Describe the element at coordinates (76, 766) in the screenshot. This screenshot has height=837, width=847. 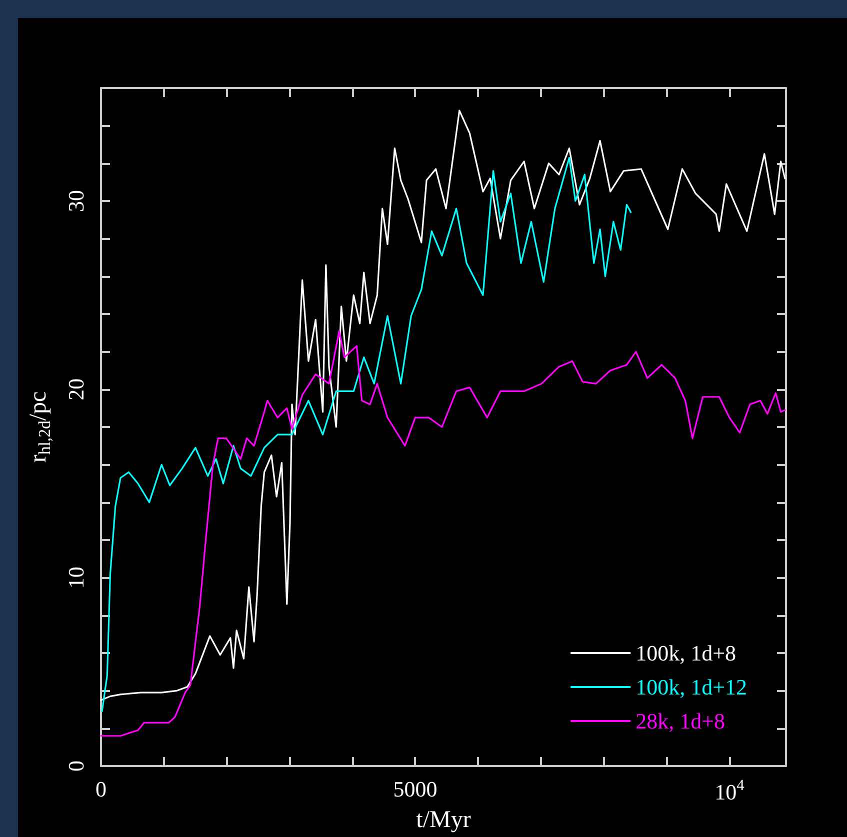
I see `y-tick-label: 0` at that location.